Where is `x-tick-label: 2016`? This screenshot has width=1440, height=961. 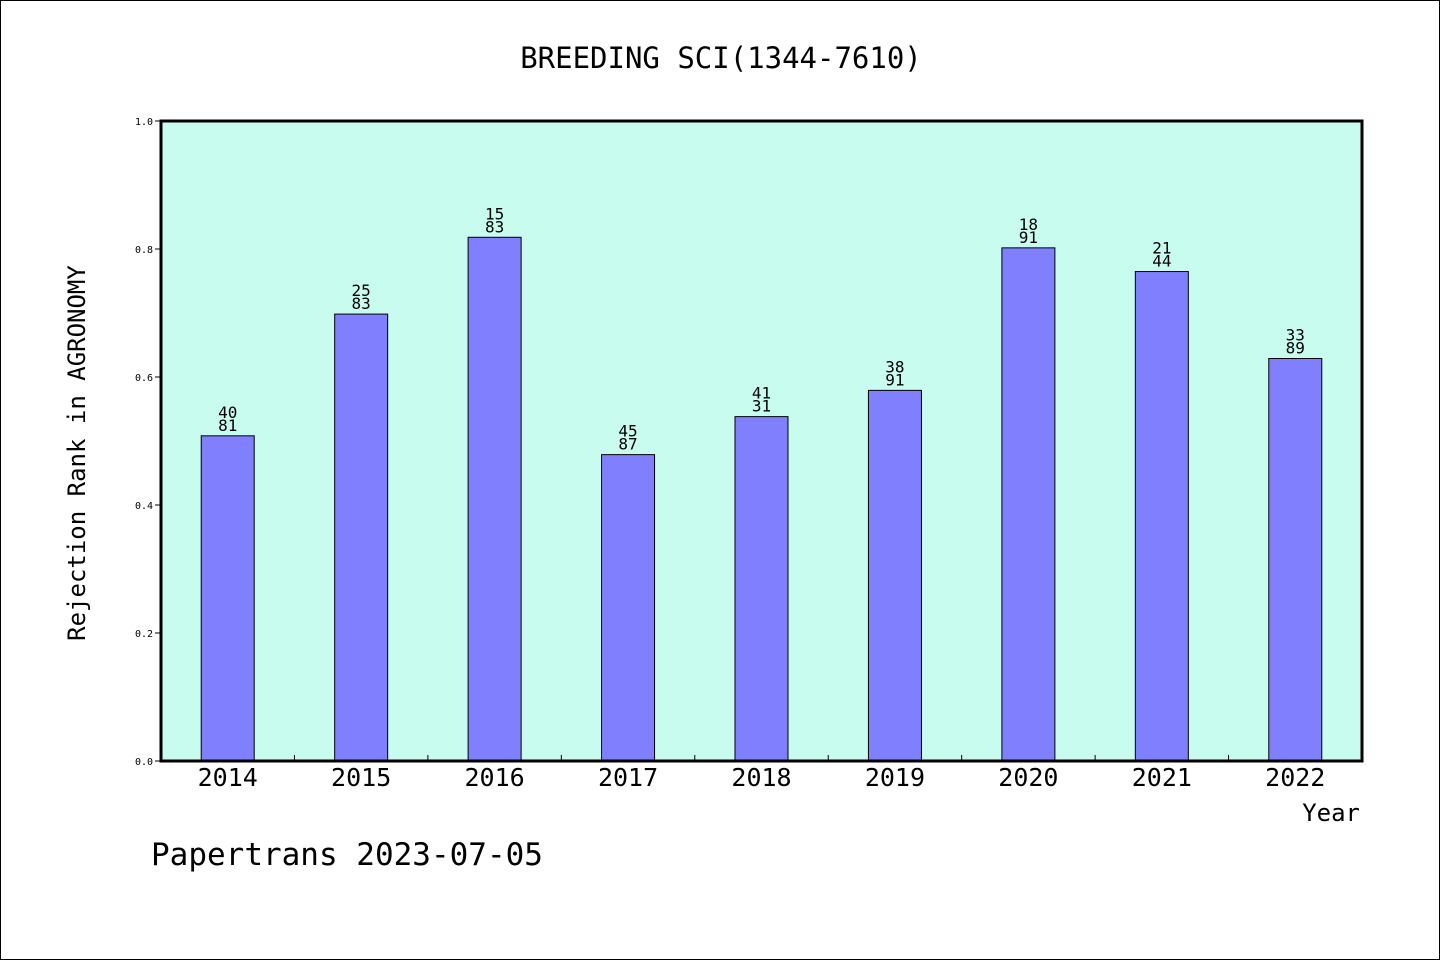
x-tick-label: 2016 is located at coordinates (495, 777).